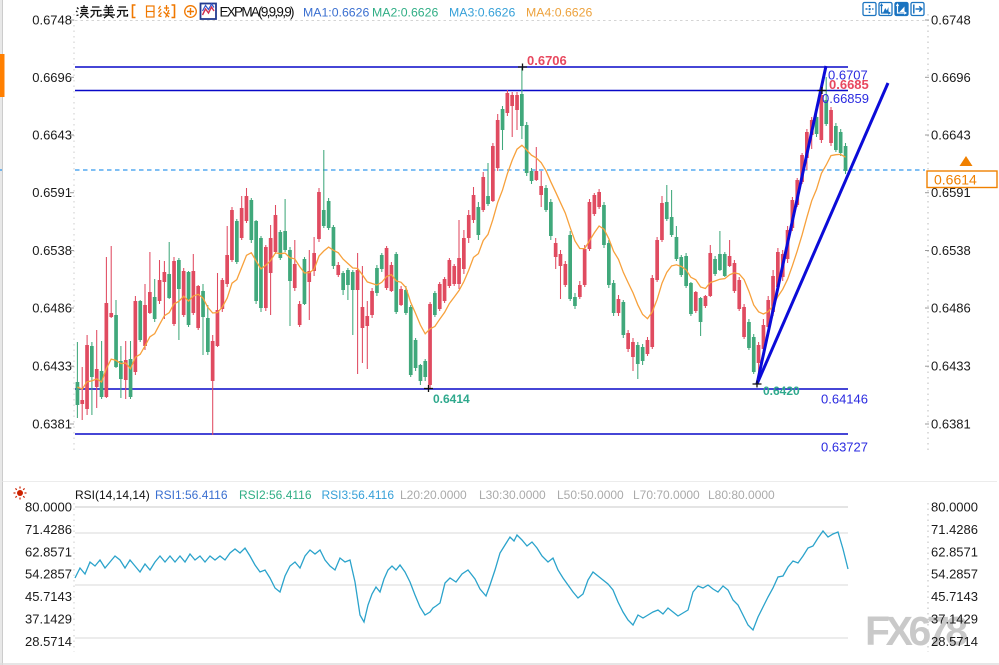 Image resolution: width=999 pixels, height=665 pixels. I want to click on svg-text: MA2:0.6626, so click(405, 13).